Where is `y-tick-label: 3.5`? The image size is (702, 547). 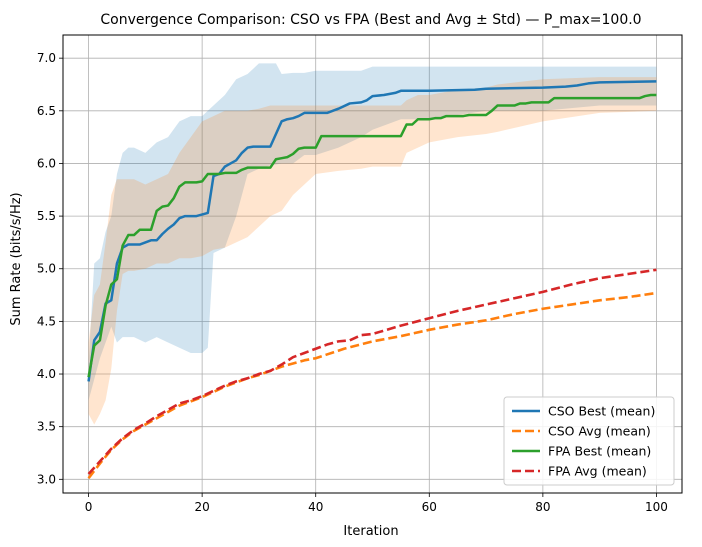 y-tick-label: 3.5 is located at coordinates (46, 427).